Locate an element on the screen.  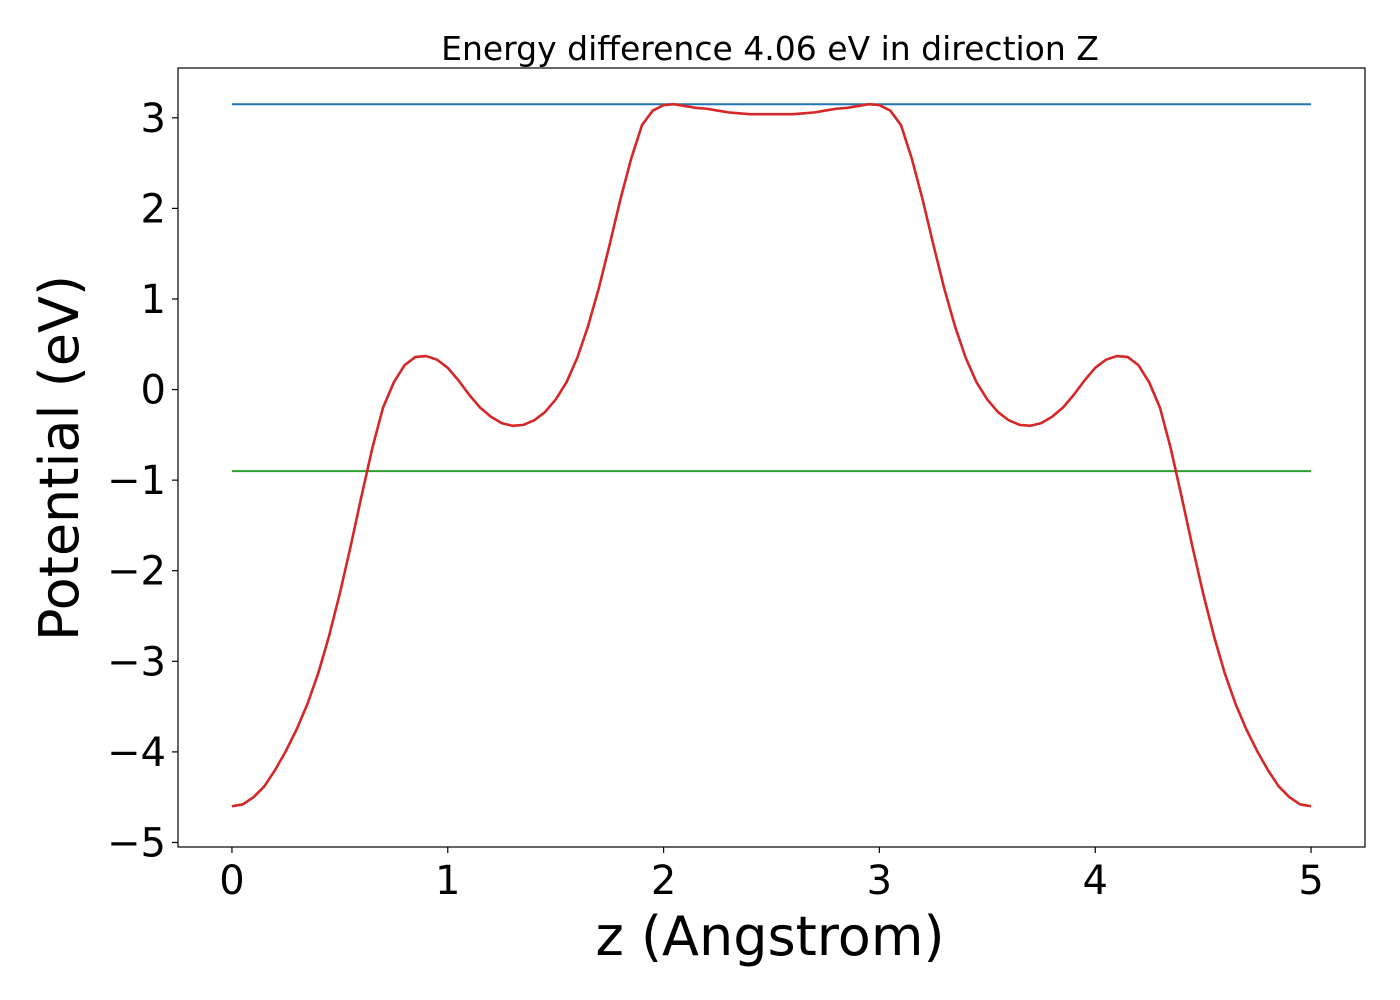
y-axis: −5 −4 −3 −2 −1 0 1 2 3 is located at coordinates (142, 481).